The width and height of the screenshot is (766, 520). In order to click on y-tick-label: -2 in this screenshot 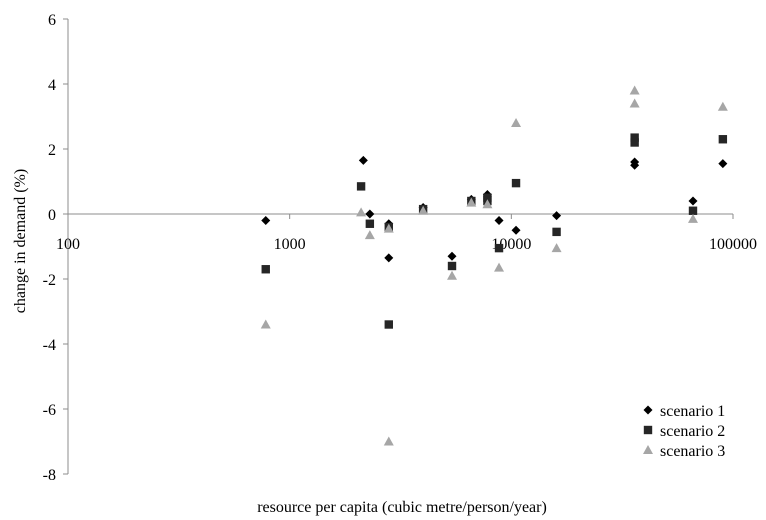, I will do `click(49, 280)`.